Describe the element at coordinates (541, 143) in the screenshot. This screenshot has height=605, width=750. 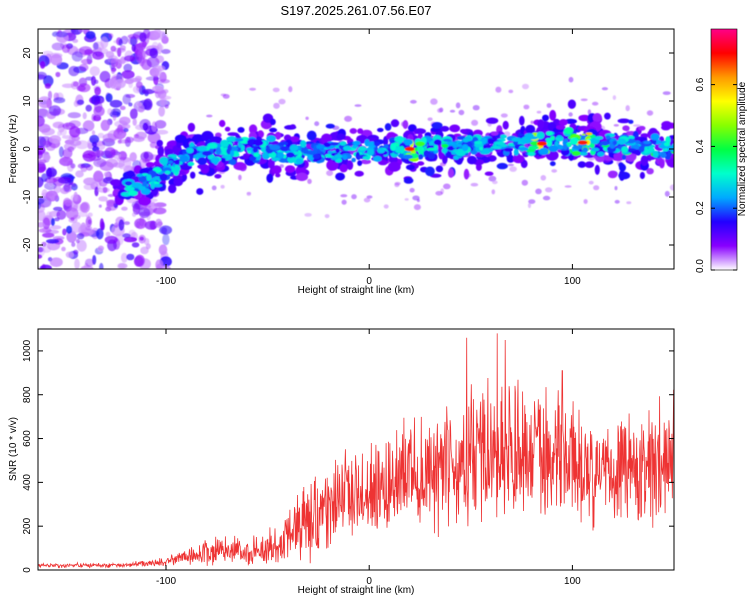
I see `peak-blob` at that location.